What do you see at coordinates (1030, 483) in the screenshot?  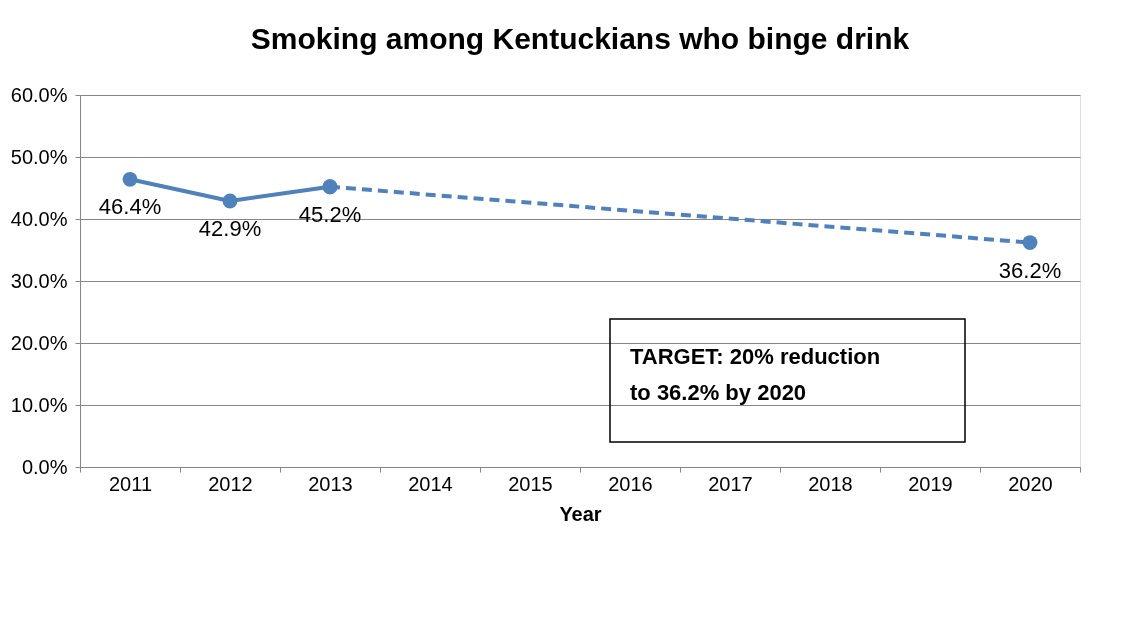 I see `x-tick-label: 2020` at bounding box center [1030, 483].